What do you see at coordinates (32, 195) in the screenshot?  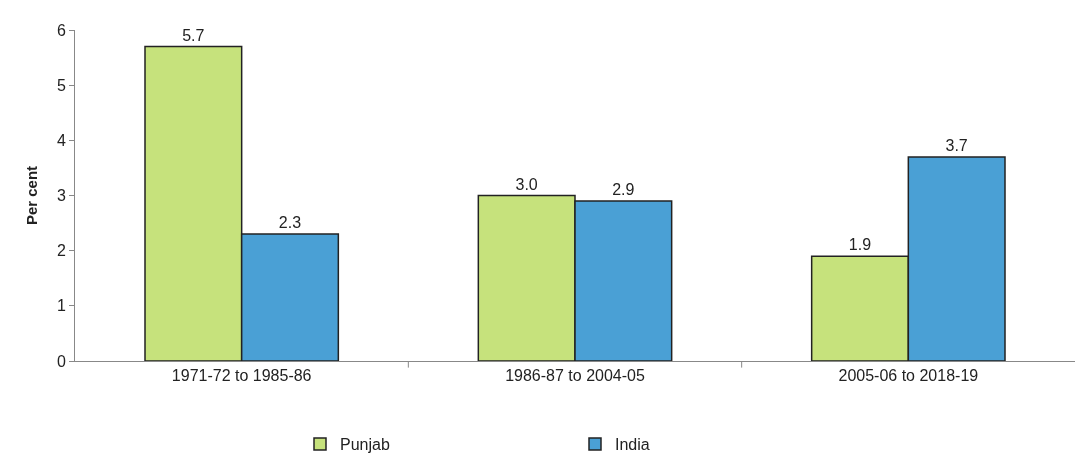 I see `y-axis-title: Per cent` at bounding box center [32, 195].